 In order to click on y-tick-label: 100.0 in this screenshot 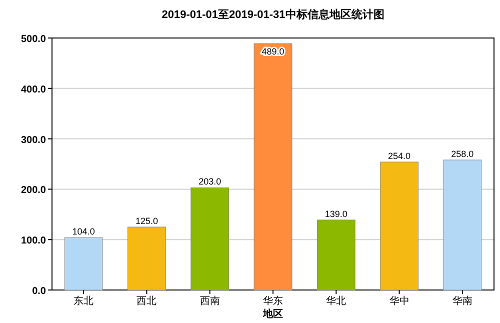, I will do `click(33, 241)`.